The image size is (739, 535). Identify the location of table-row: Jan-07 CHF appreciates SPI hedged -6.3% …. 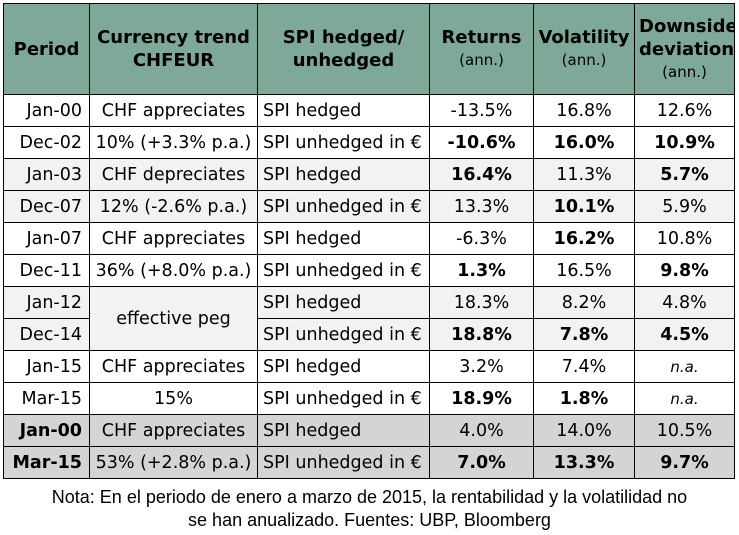
(369, 238).